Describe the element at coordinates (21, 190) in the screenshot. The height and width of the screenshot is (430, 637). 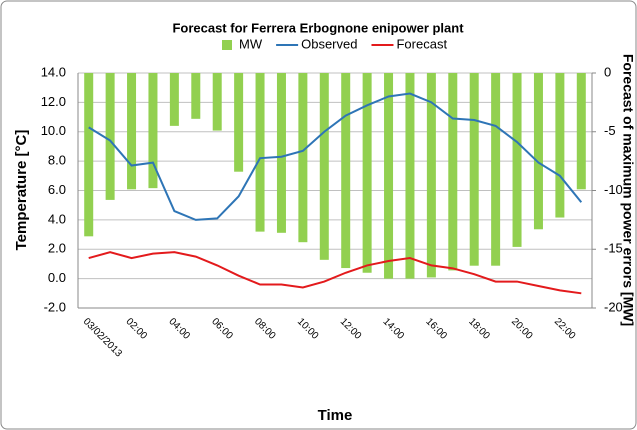
I see `y-axis-title: Temperature [°C]` at that location.